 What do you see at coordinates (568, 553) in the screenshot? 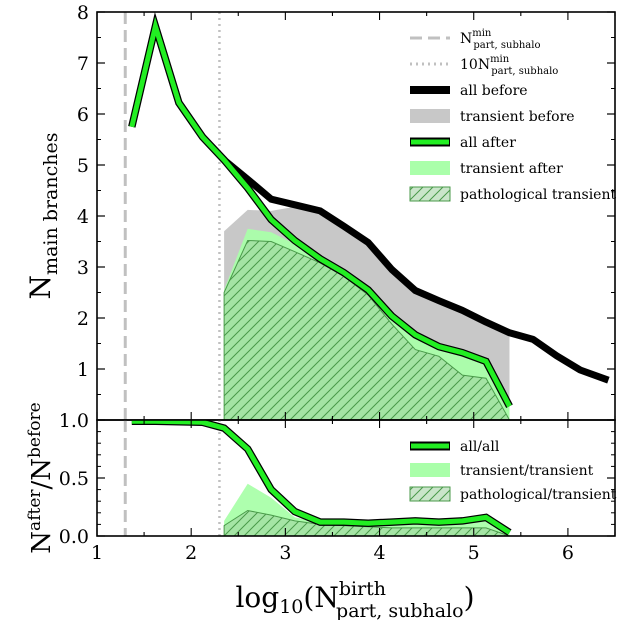
I see `x-tick-label-6: 6` at bounding box center [568, 553].